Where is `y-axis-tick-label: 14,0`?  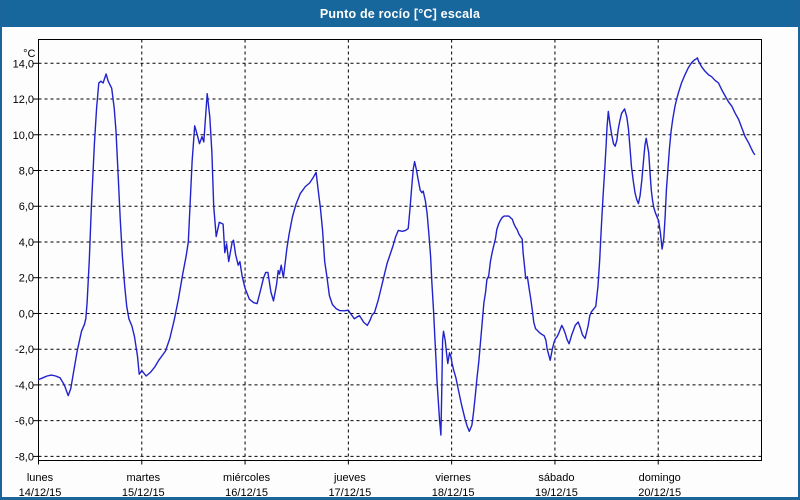
y-axis-tick-label: 14,0 is located at coordinates (23, 64).